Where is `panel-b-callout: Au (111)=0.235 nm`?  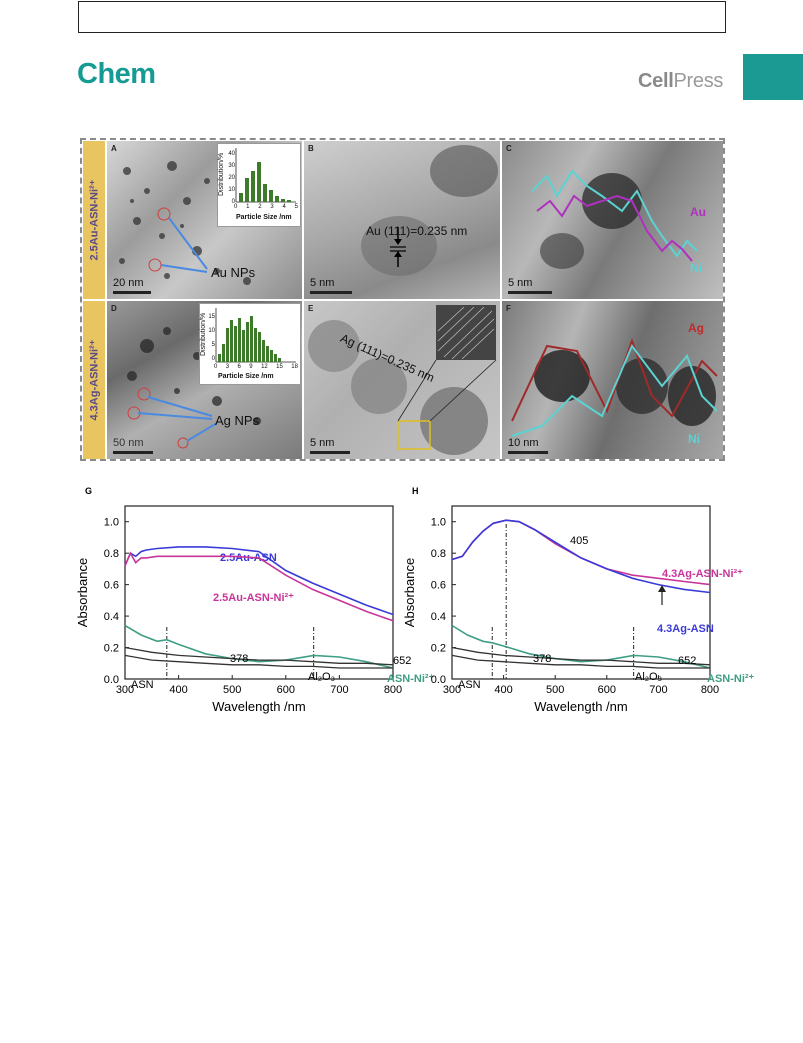 panel-b-callout: Au (111)=0.235 nm is located at coordinates (417, 231).